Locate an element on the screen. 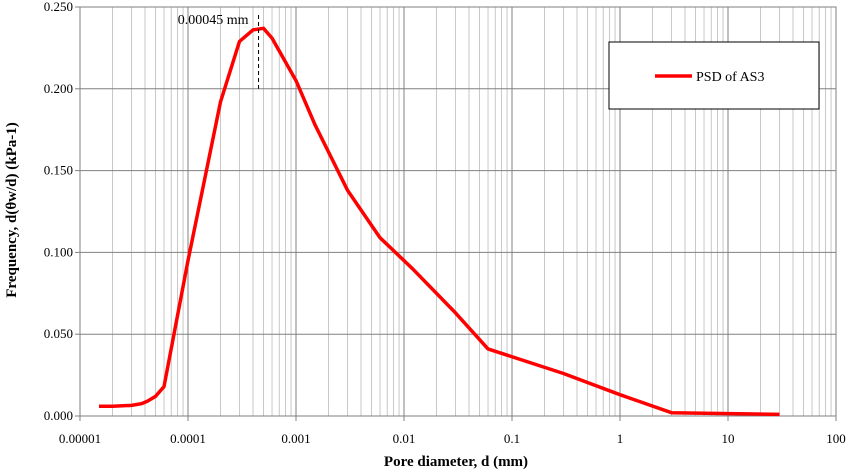 This screenshot has height=470, width=858. y-tick-label: 0.050 is located at coordinates (58, 333).